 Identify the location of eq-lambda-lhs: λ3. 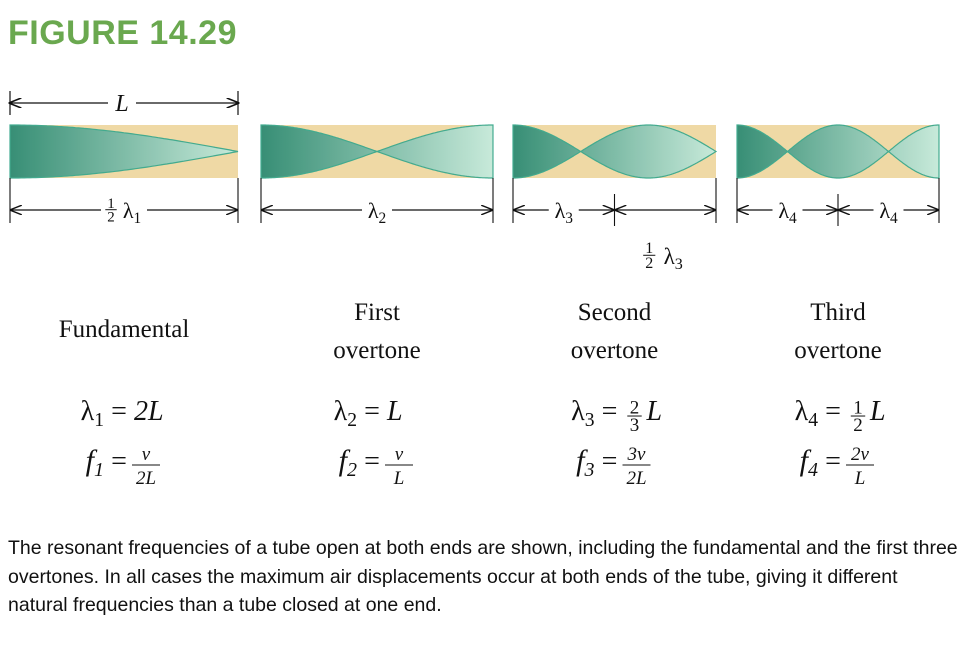
(583, 413).